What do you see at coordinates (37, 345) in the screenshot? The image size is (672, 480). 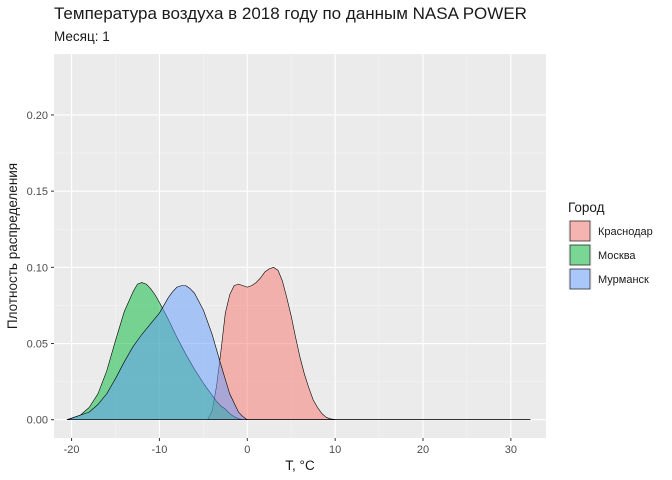 I see `y-tick-label: 0.05` at bounding box center [37, 345].